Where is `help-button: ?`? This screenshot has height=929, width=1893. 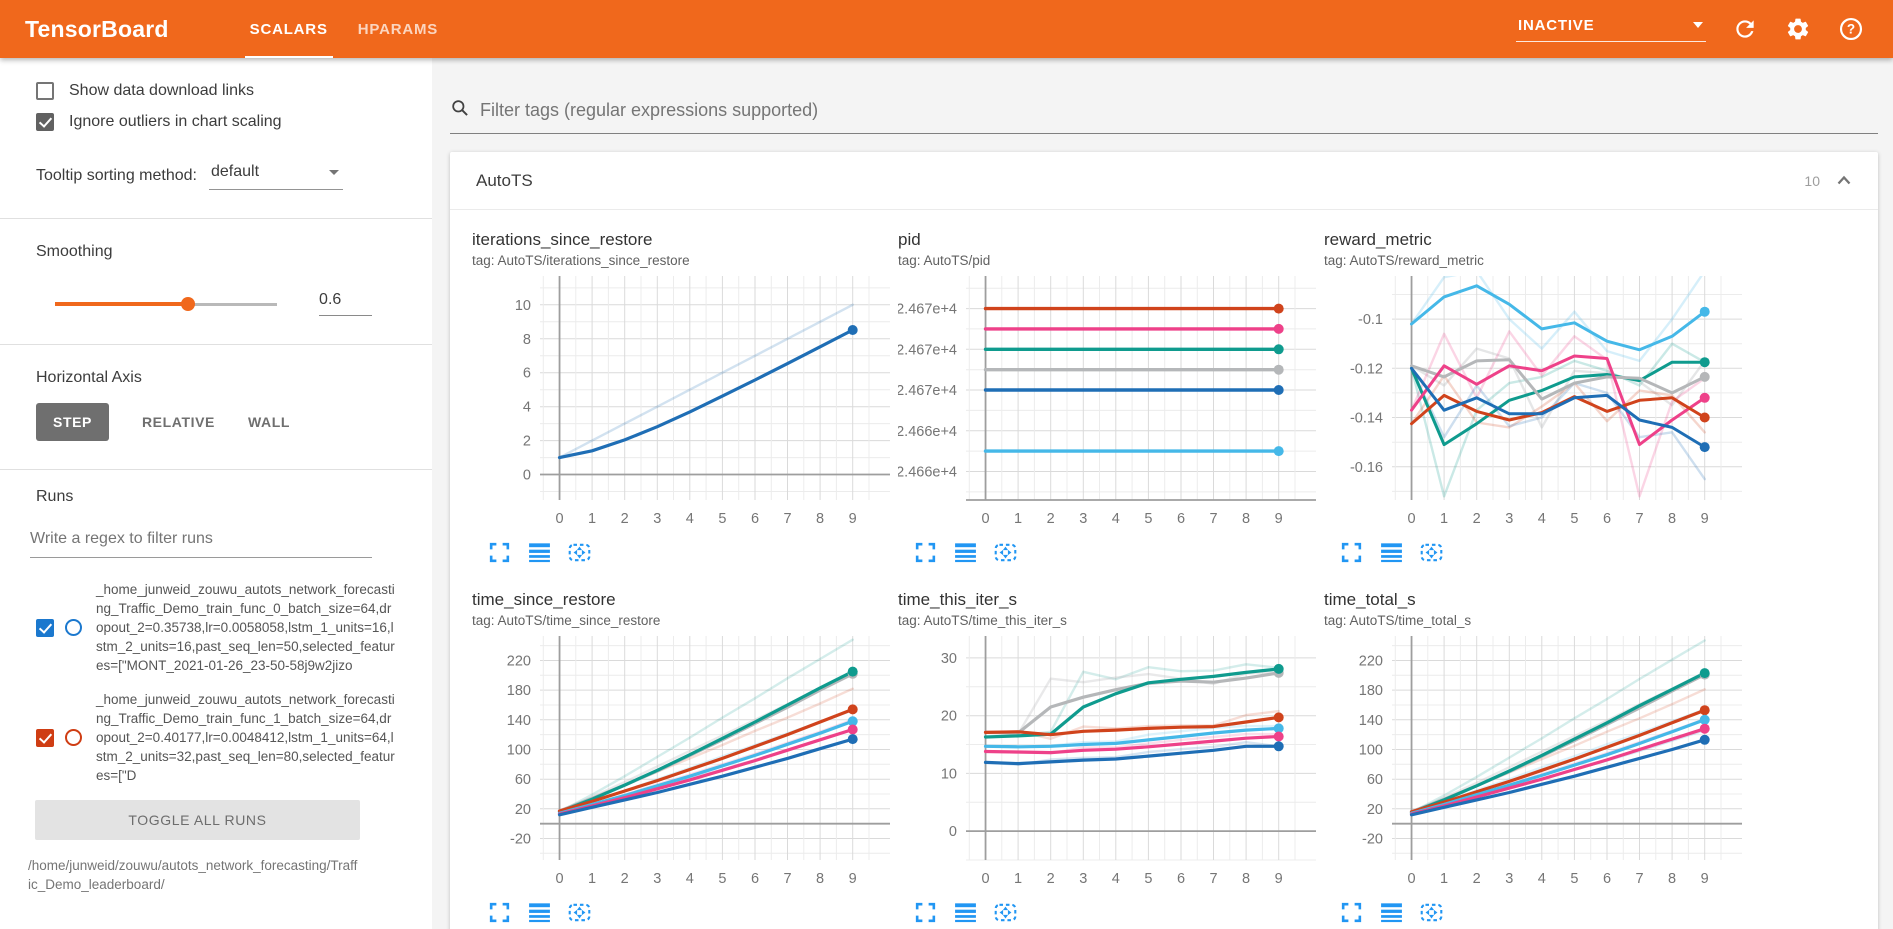 help-button: ? is located at coordinates (1851, 29).